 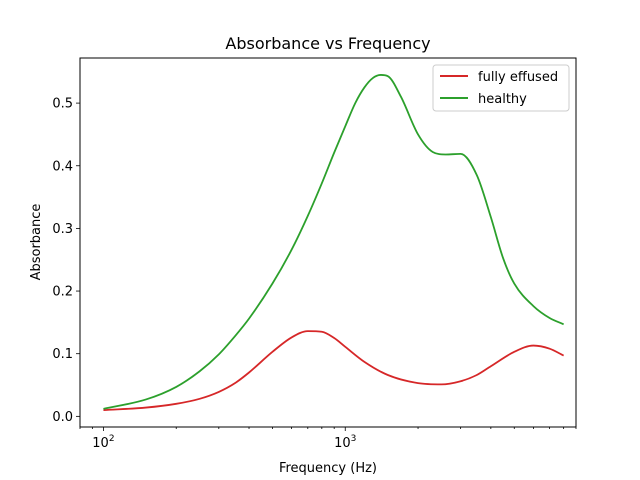 What do you see at coordinates (62, 292) in the screenshot?
I see `y-tick-label: 0.2` at bounding box center [62, 292].